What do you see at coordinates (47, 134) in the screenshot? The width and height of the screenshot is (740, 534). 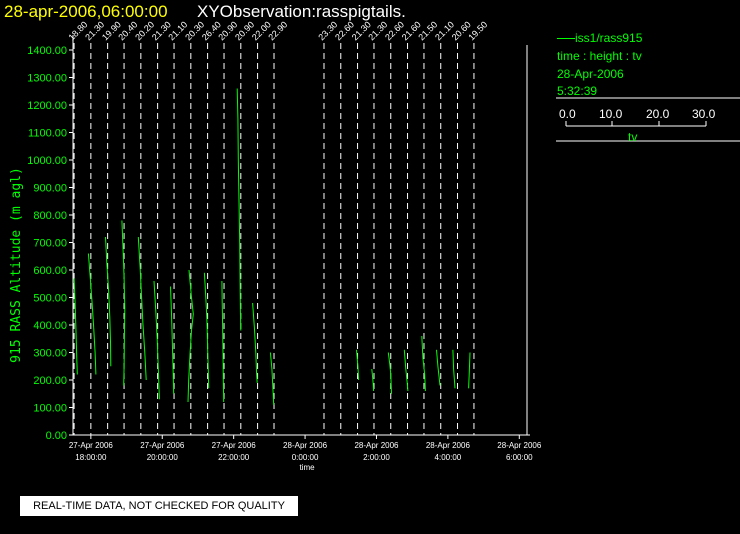 I see `y-tick-label: 1100.00` at bounding box center [47, 134].